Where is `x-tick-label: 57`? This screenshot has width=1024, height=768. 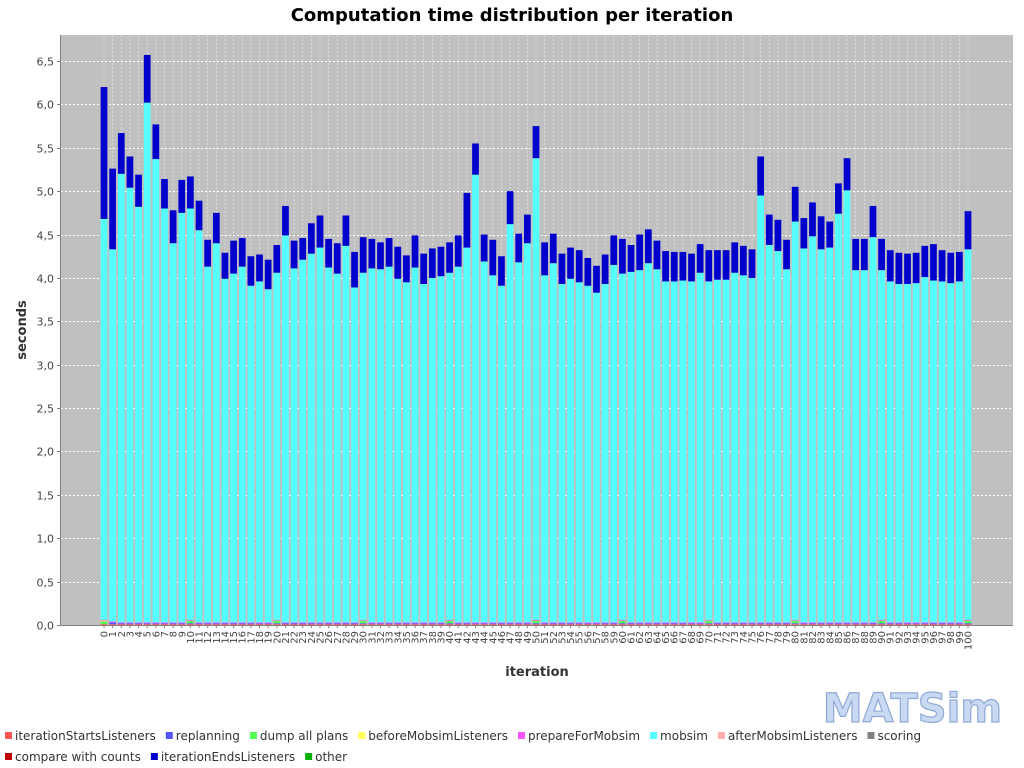 x-tick-label: 57 is located at coordinates (597, 637).